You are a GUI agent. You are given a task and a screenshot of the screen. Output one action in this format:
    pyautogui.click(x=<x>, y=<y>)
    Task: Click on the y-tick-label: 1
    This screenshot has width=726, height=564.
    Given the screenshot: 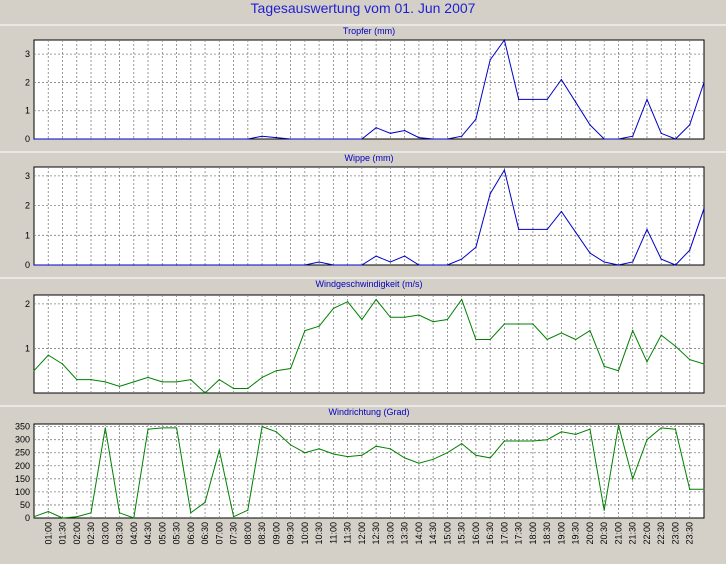 What is the action you would take?
    pyautogui.click(x=27, y=348)
    